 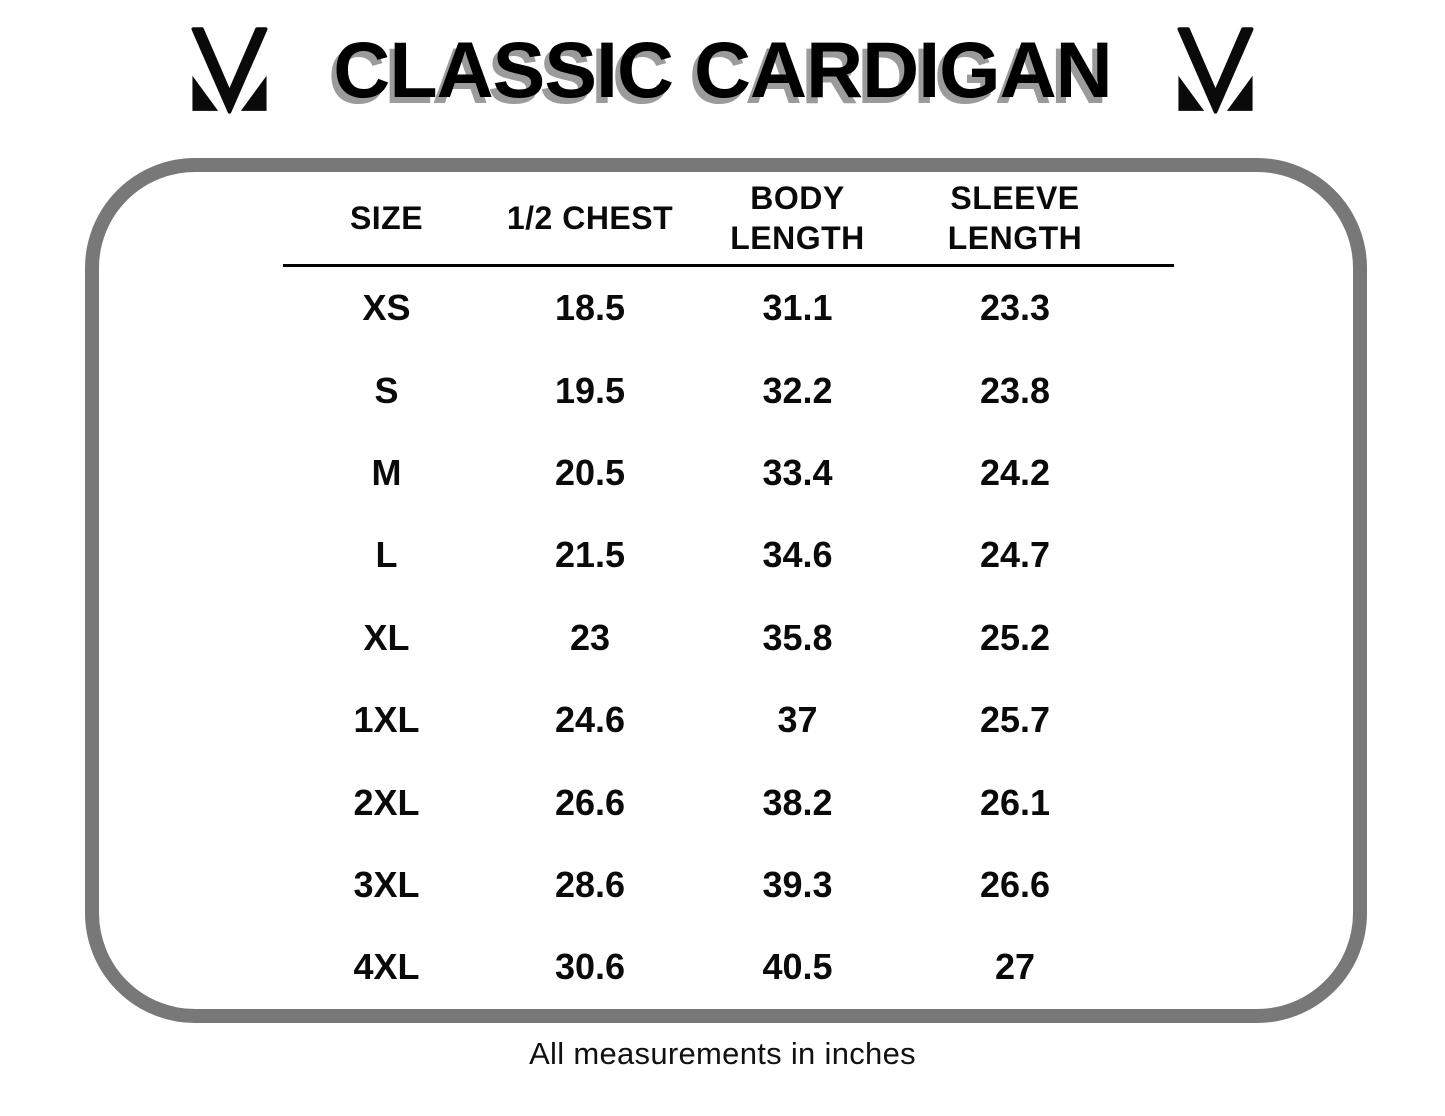 What do you see at coordinates (590, 967) in the screenshot?
I see `half-chest-cell: 30.6` at bounding box center [590, 967].